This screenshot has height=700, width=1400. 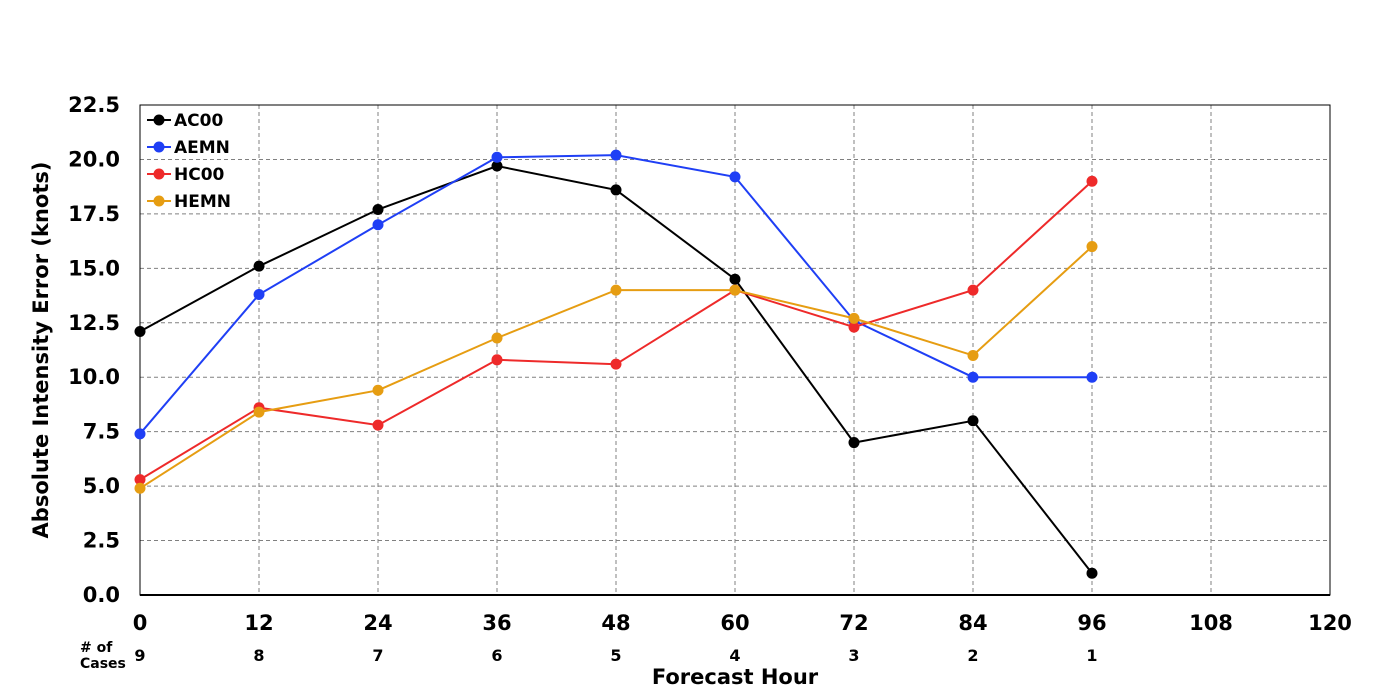 I want to click on legend-item-ac00: AC00, so click(x=185, y=121).